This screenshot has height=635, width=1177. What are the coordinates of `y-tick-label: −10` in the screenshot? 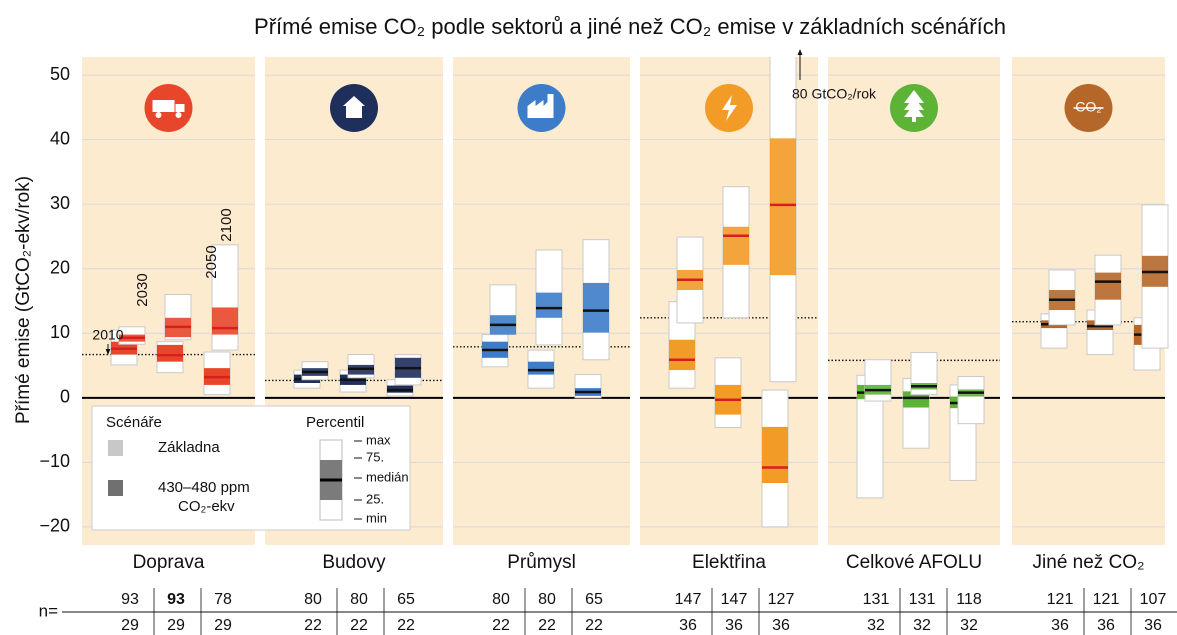 It's located at (54, 461).